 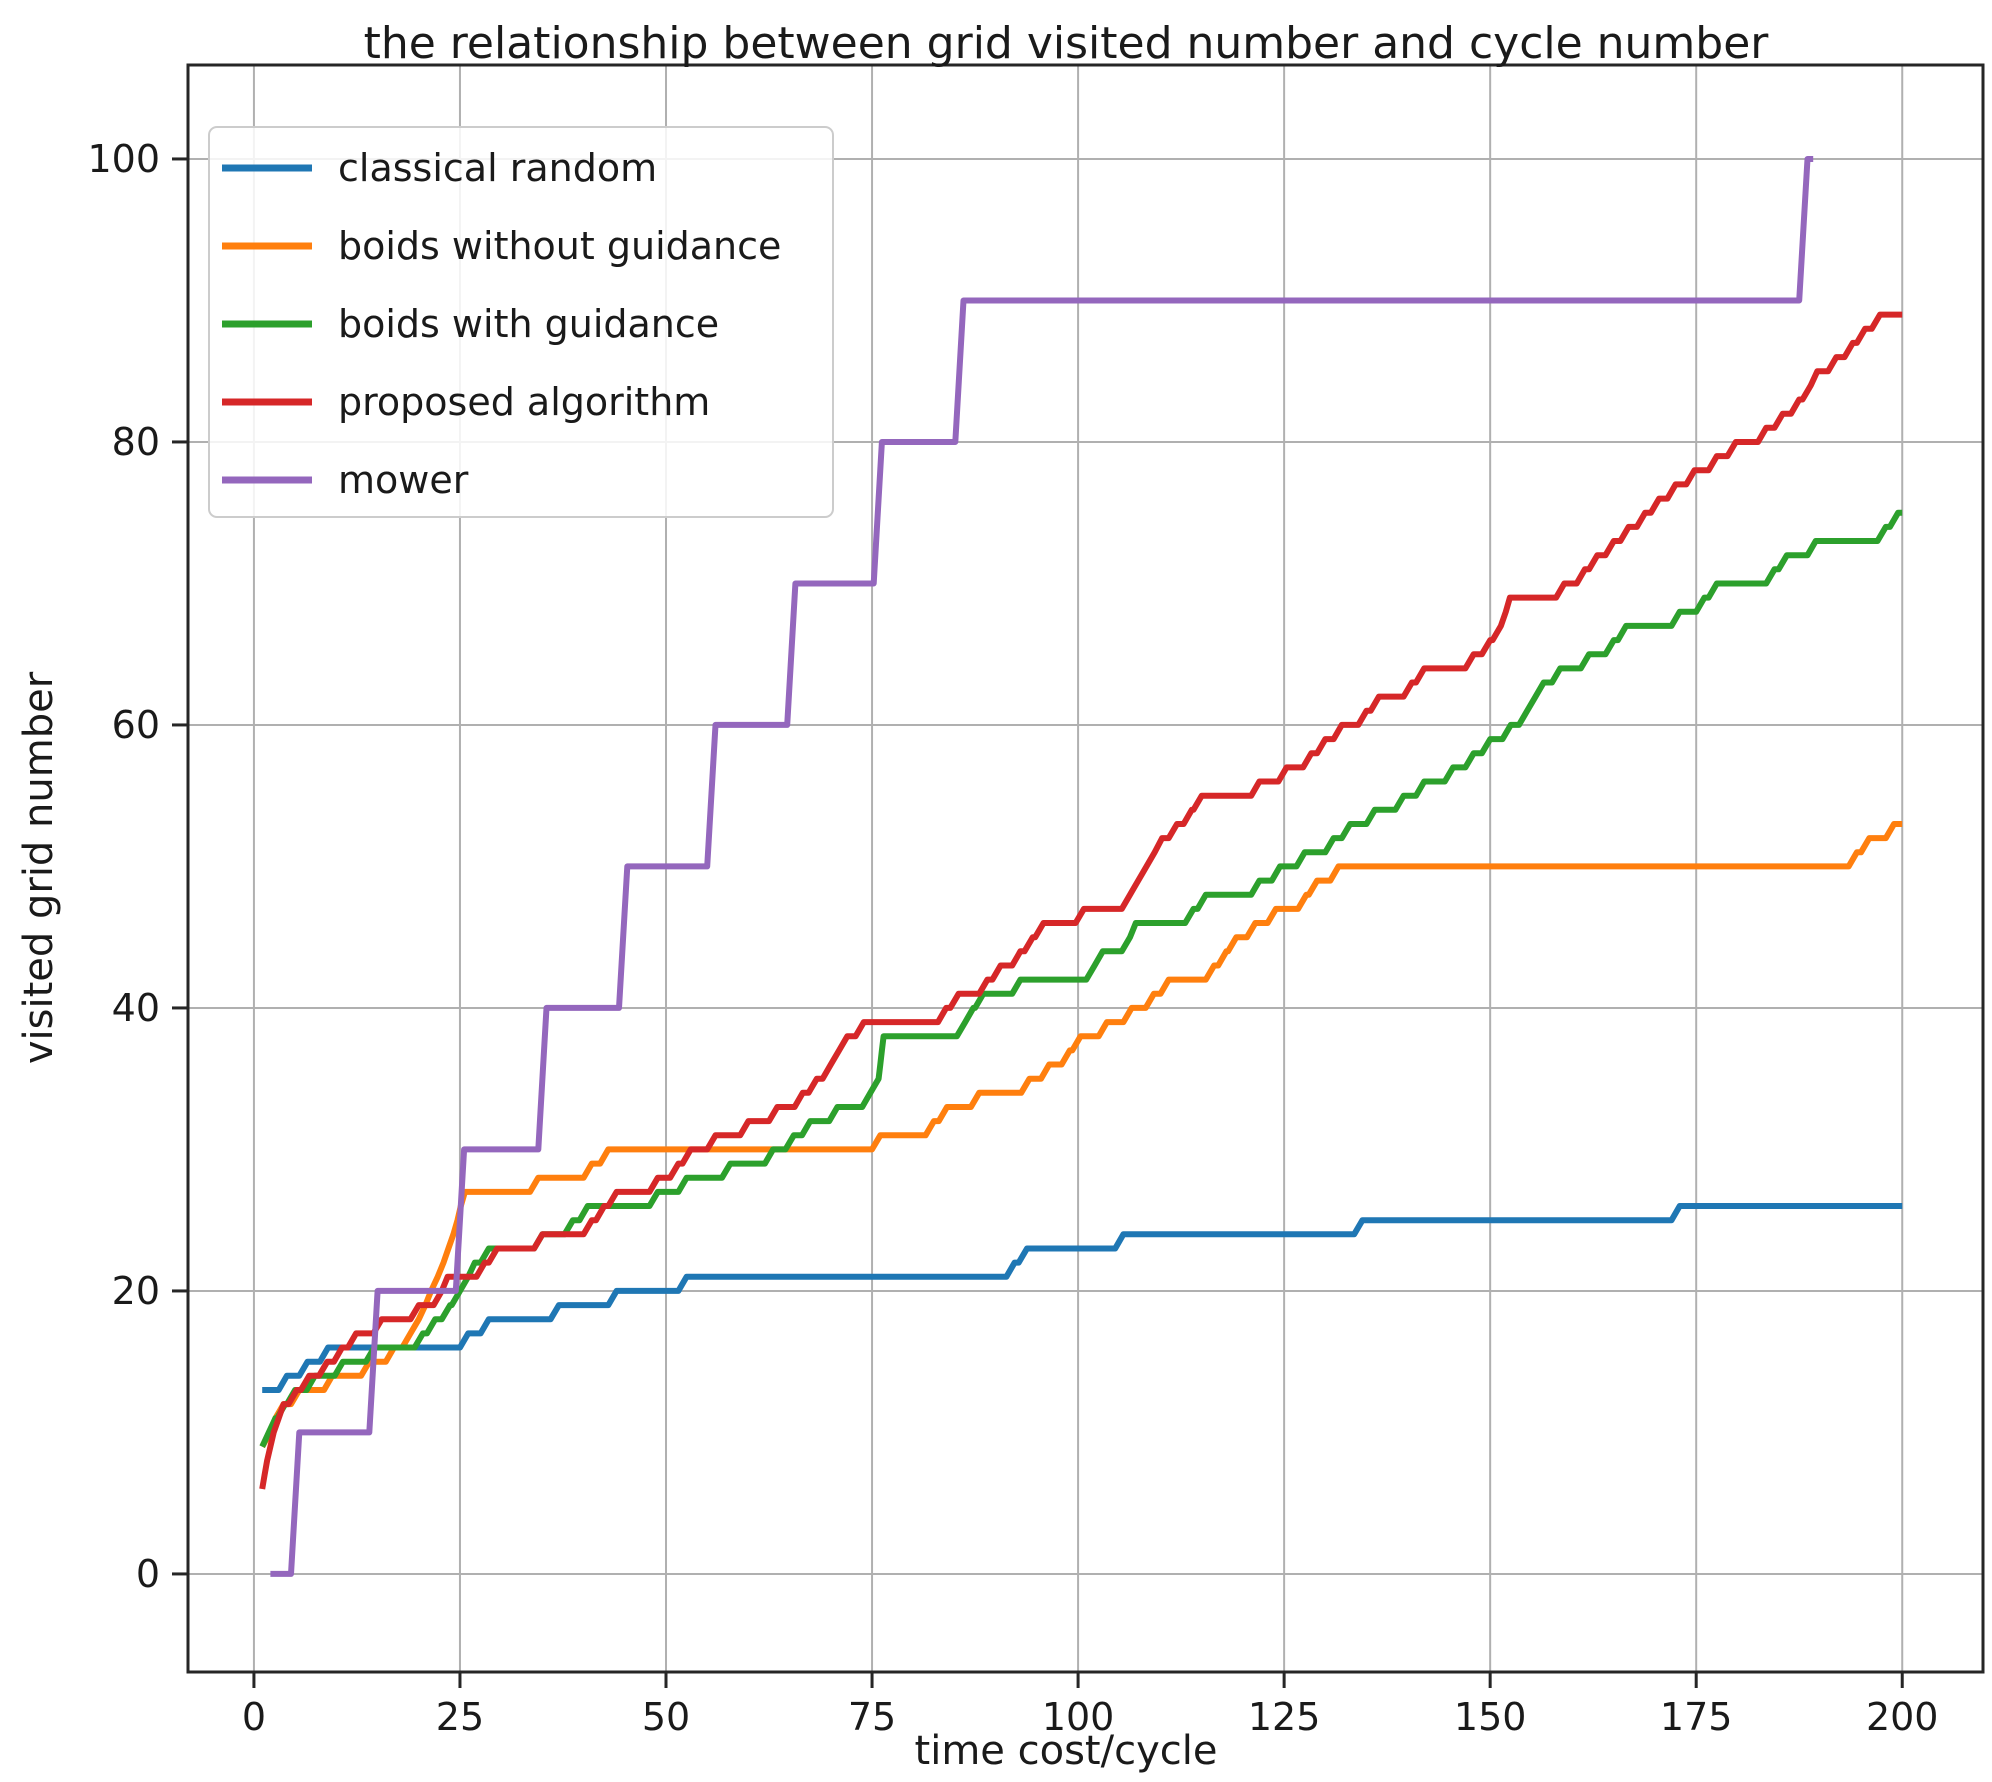 What do you see at coordinates (1066, 1751) in the screenshot?
I see `x-axis-label: time cost/cycle` at bounding box center [1066, 1751].